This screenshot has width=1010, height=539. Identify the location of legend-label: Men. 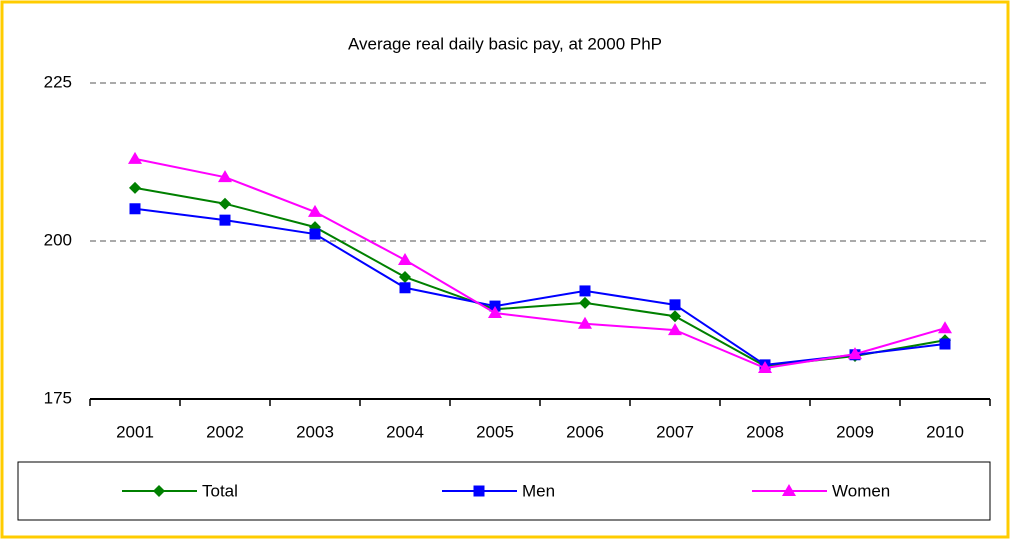
(538, 490).